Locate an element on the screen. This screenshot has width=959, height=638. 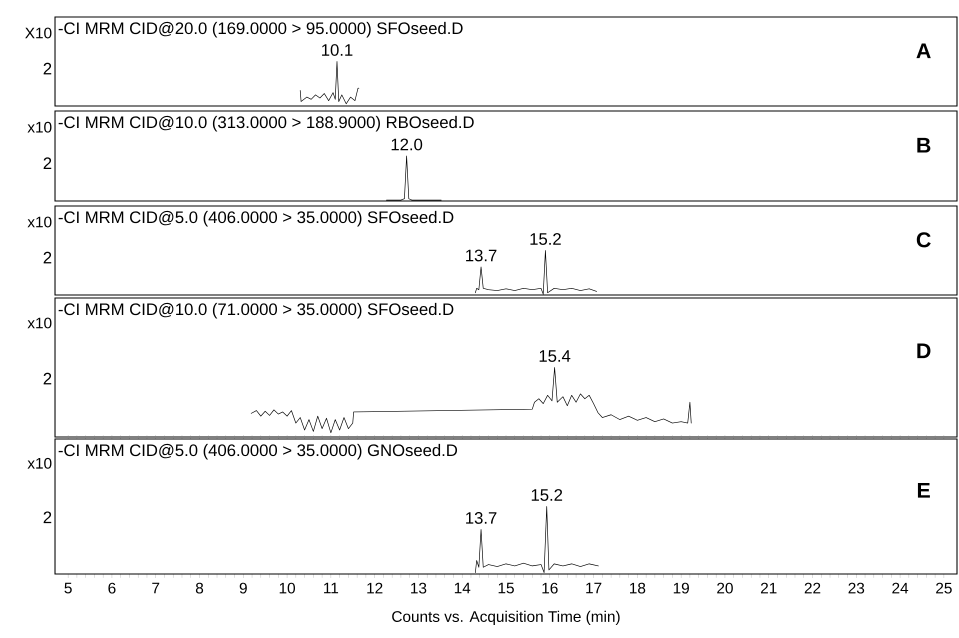
x-tick-label: 10 is located at coordinates (287, 588).